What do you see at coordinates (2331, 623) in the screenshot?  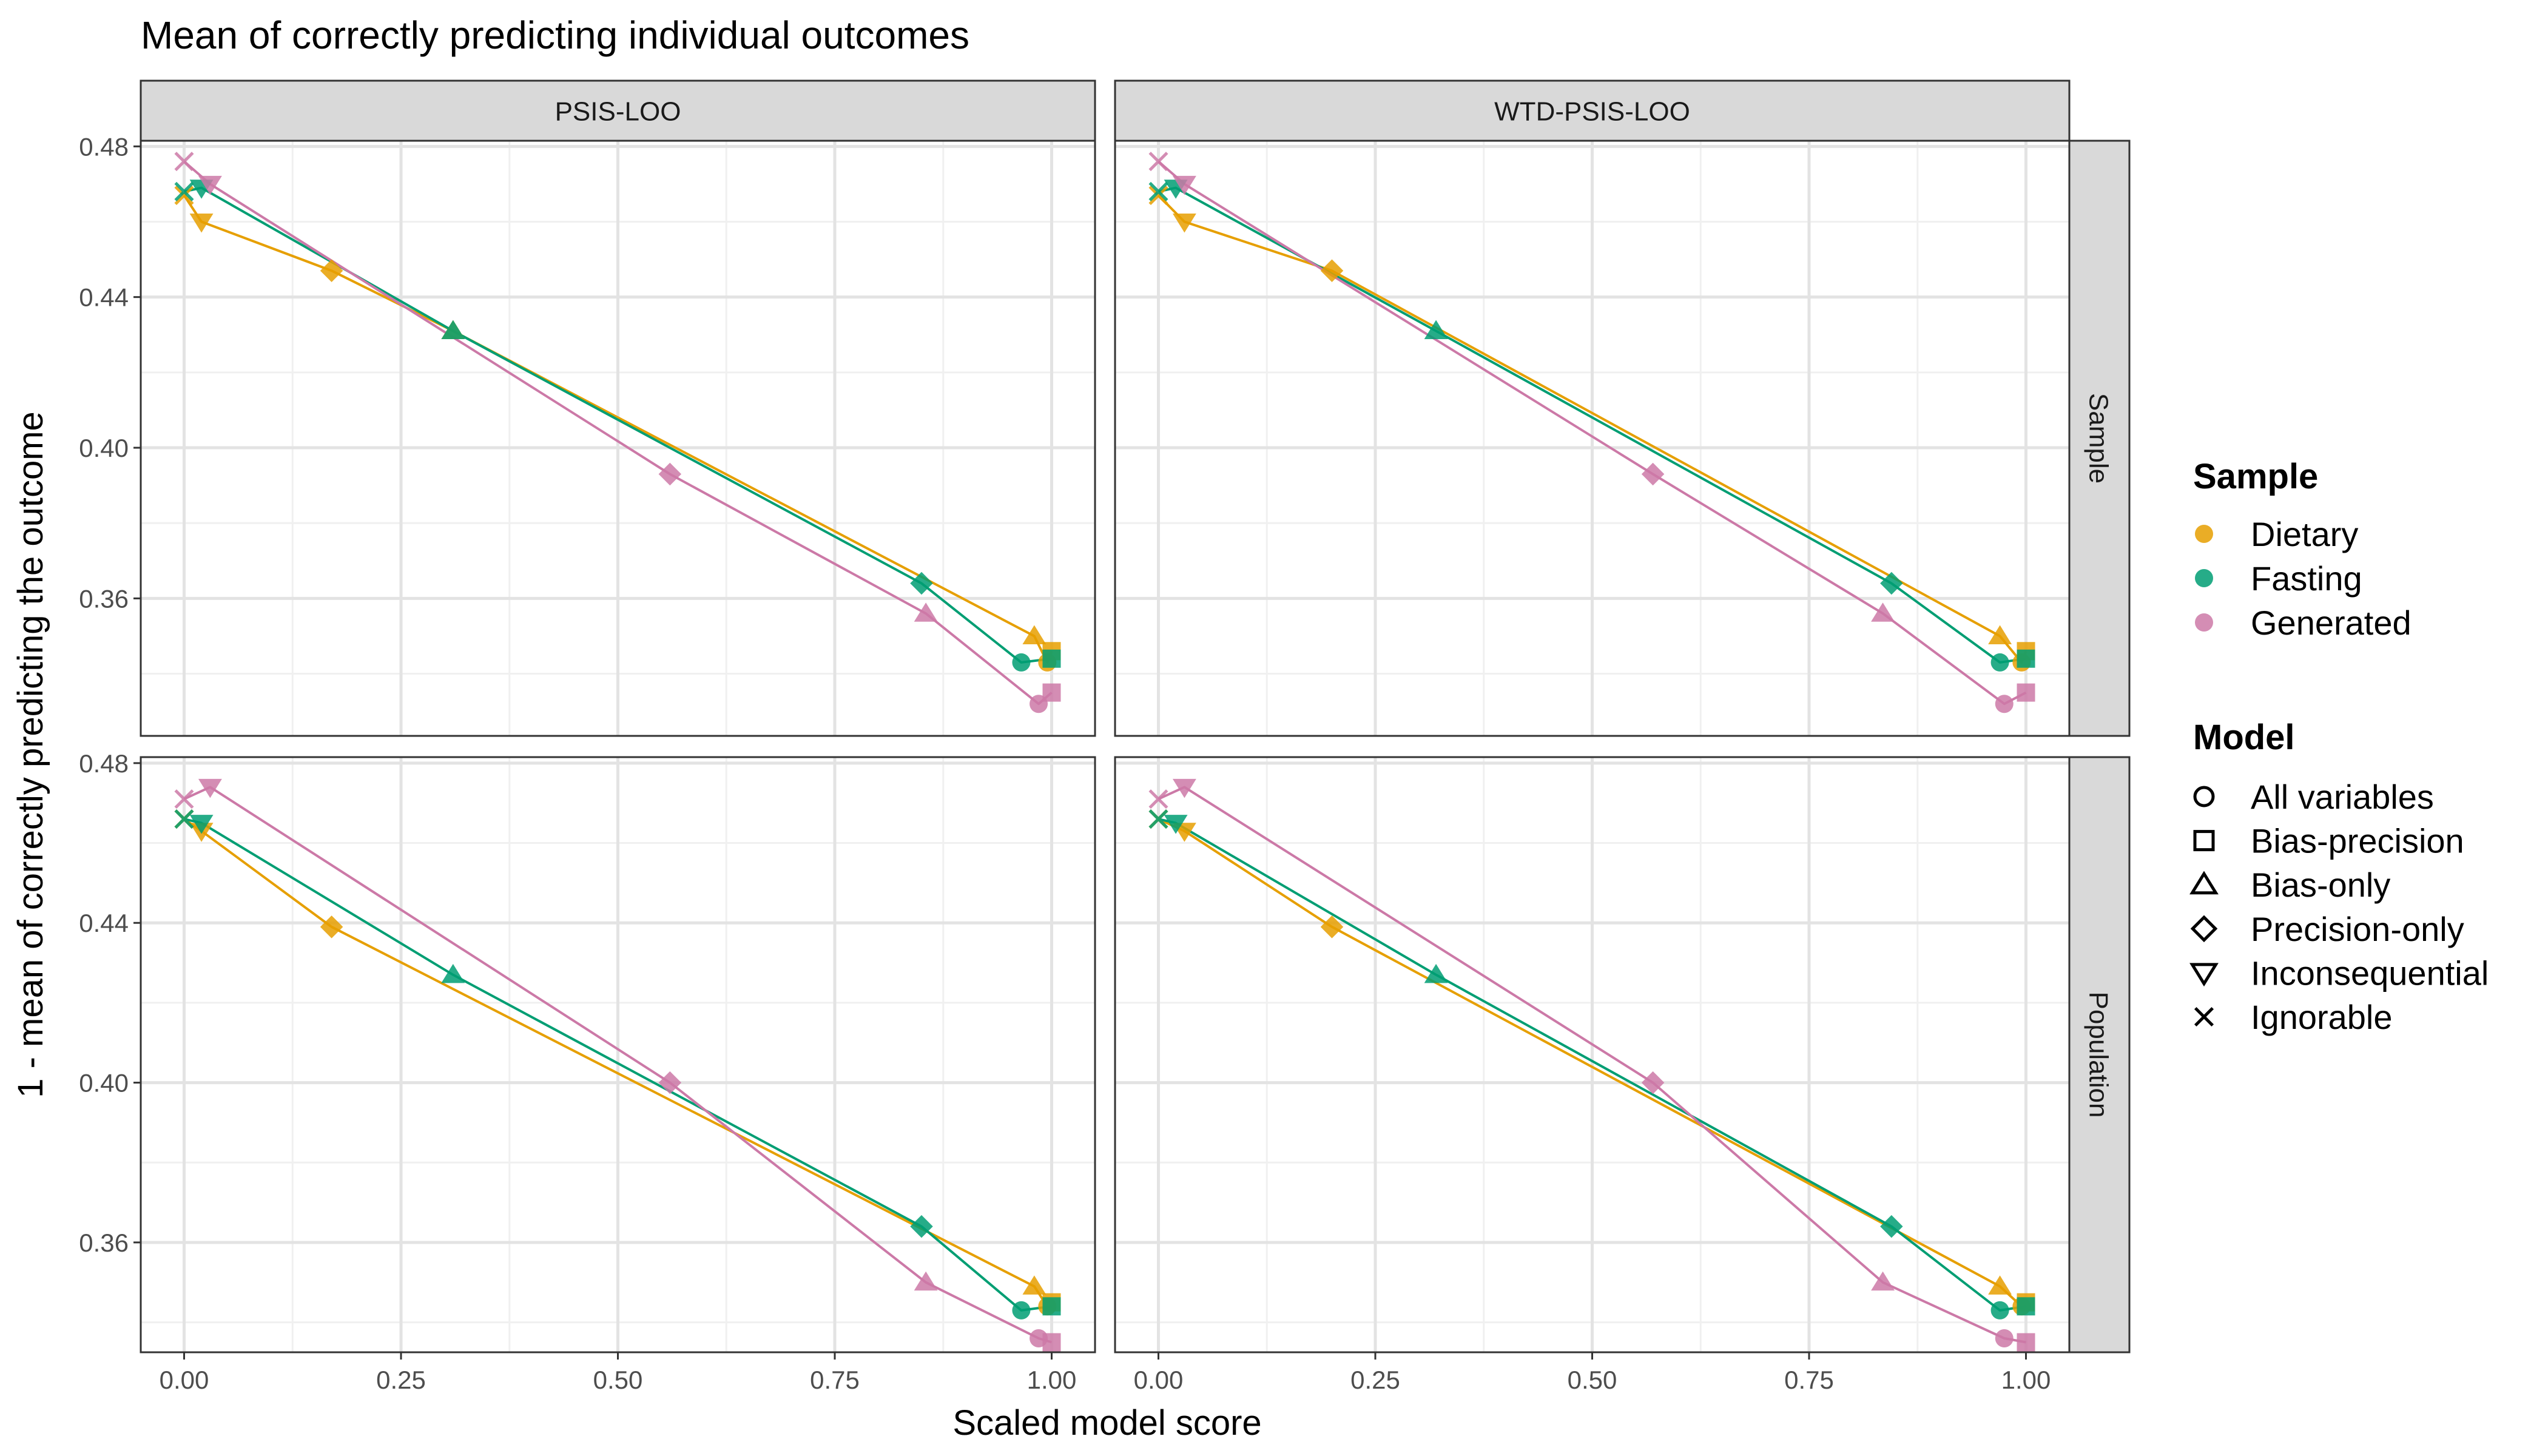 I see `legend-label-sample: Generated` at bounding box center [2331, 623].